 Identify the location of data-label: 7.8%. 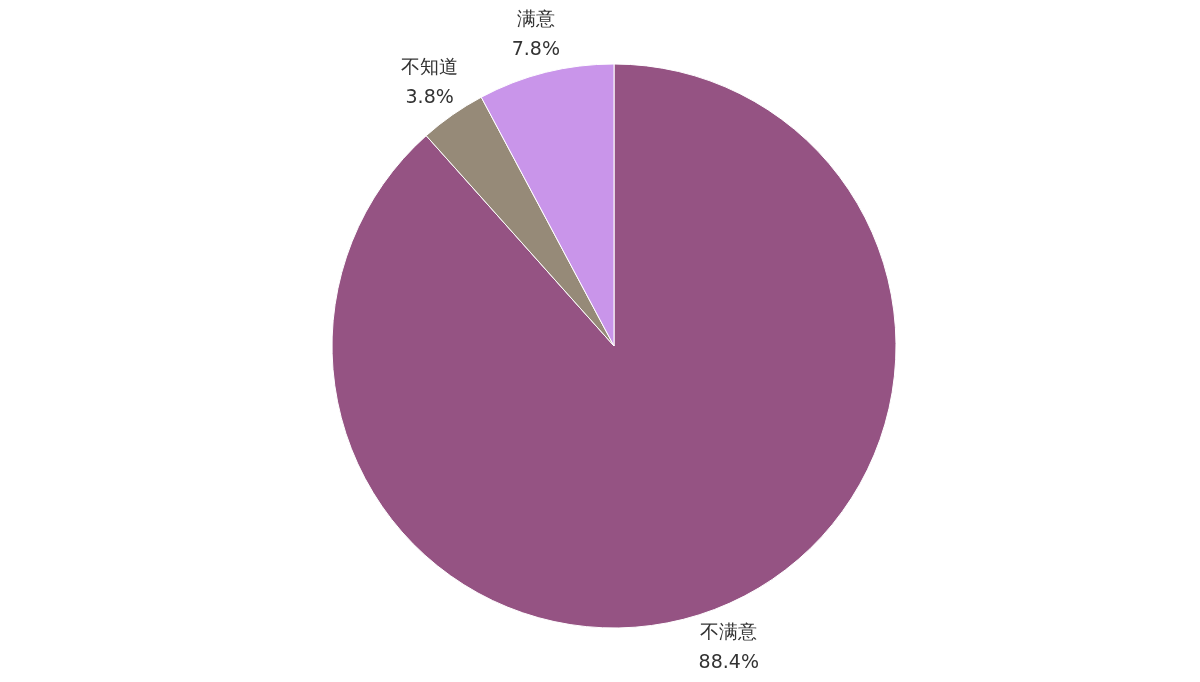
(536, 47).